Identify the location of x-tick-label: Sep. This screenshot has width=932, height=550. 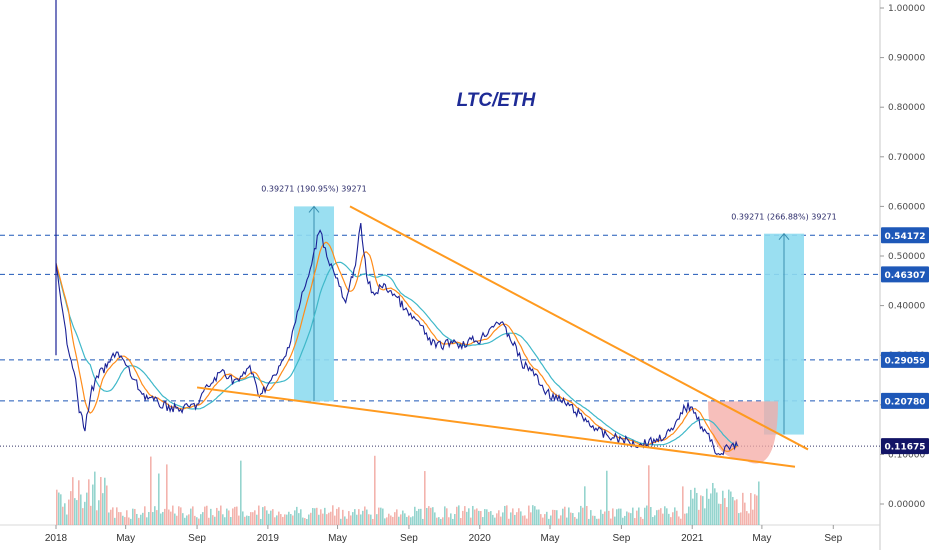
(833, 538).